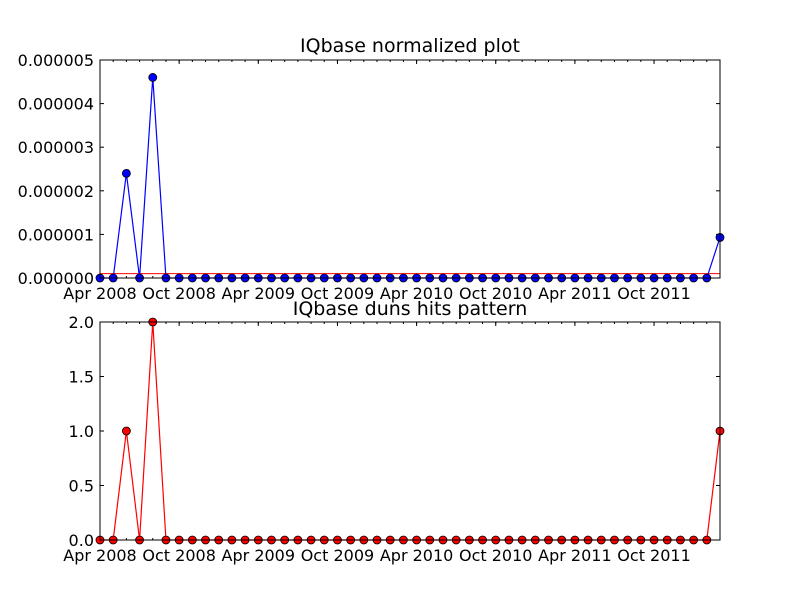 This screenshot has width=800, height=600. I want to click on y-tick-label: 1.5, so click(81, 377).